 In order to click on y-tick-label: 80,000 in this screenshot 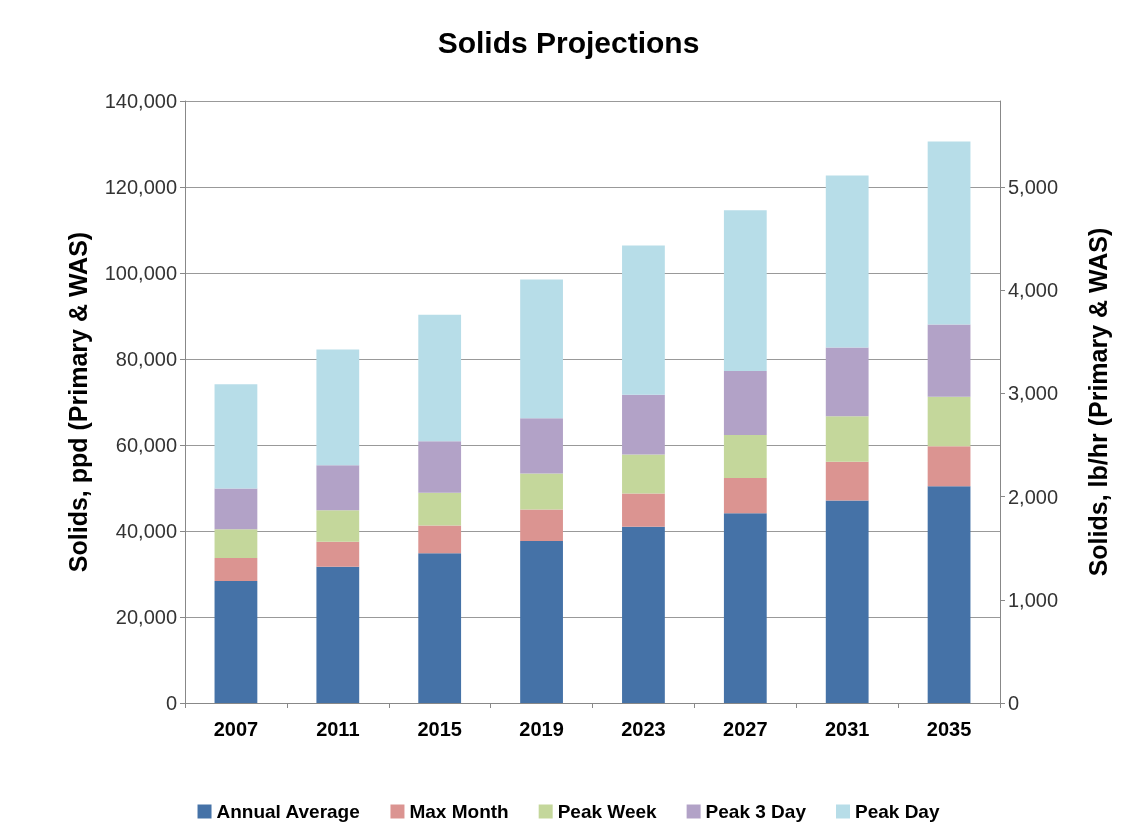, I will do `click(146, 359)`.